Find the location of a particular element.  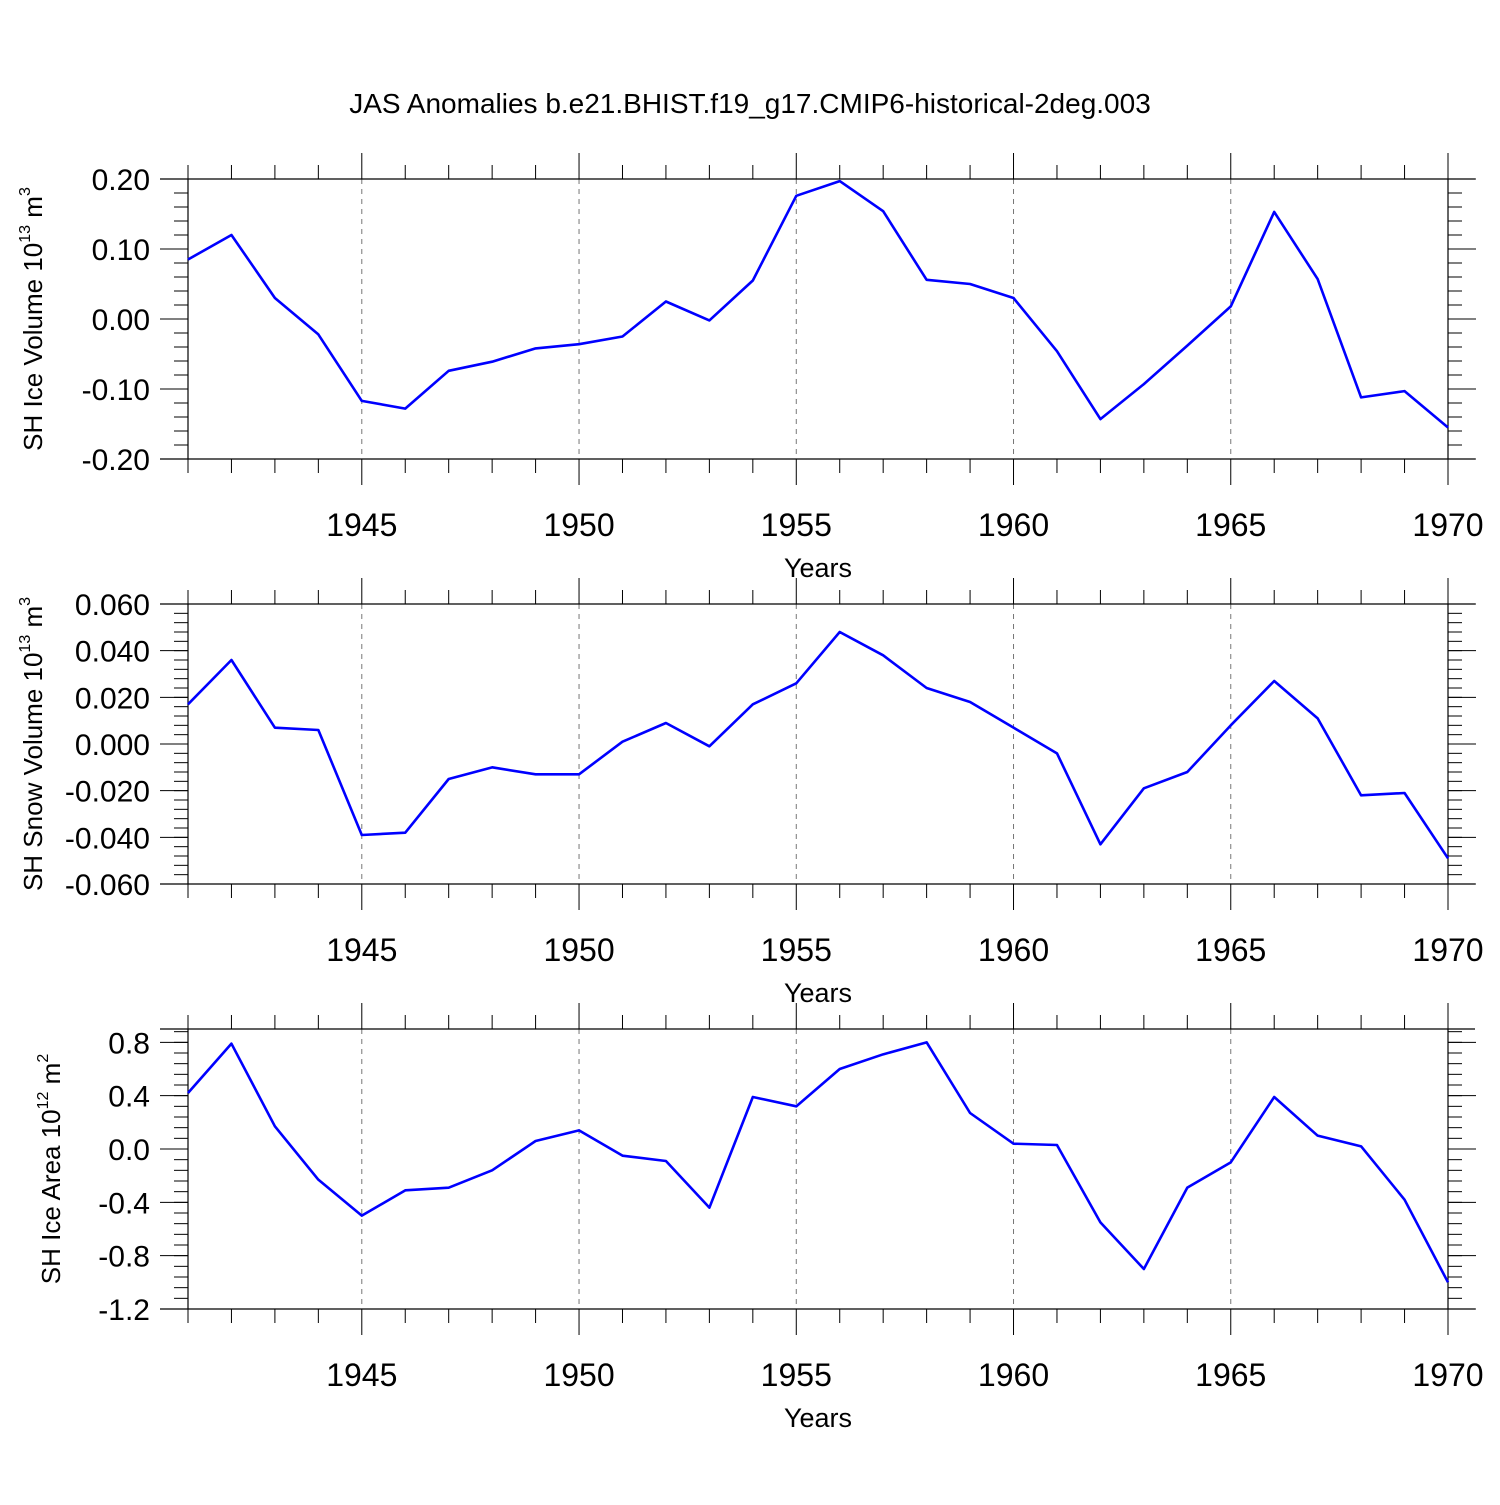

y-axis-label-superscript: 12 is located at coordinates (43, 1100).